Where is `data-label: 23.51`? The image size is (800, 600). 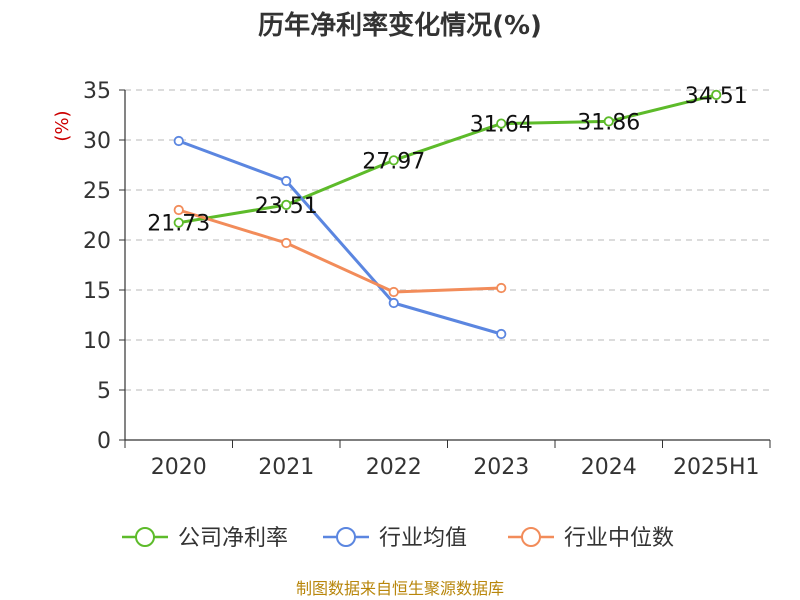 data-label: 23.51 is located at coordinates (286, 206).